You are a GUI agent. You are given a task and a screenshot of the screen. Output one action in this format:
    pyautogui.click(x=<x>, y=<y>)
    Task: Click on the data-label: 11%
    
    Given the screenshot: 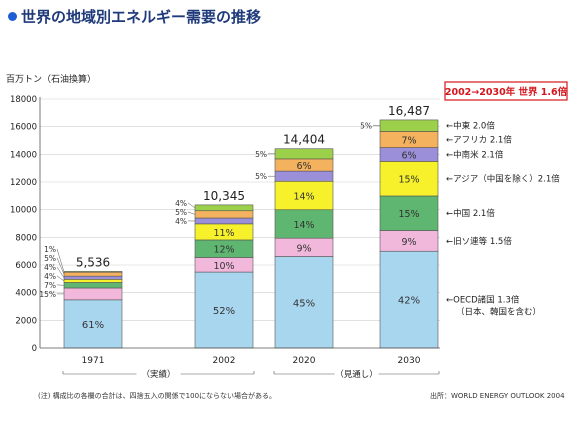 What is the action you would take?
    pyautogui.click(x=223, y=233)
    